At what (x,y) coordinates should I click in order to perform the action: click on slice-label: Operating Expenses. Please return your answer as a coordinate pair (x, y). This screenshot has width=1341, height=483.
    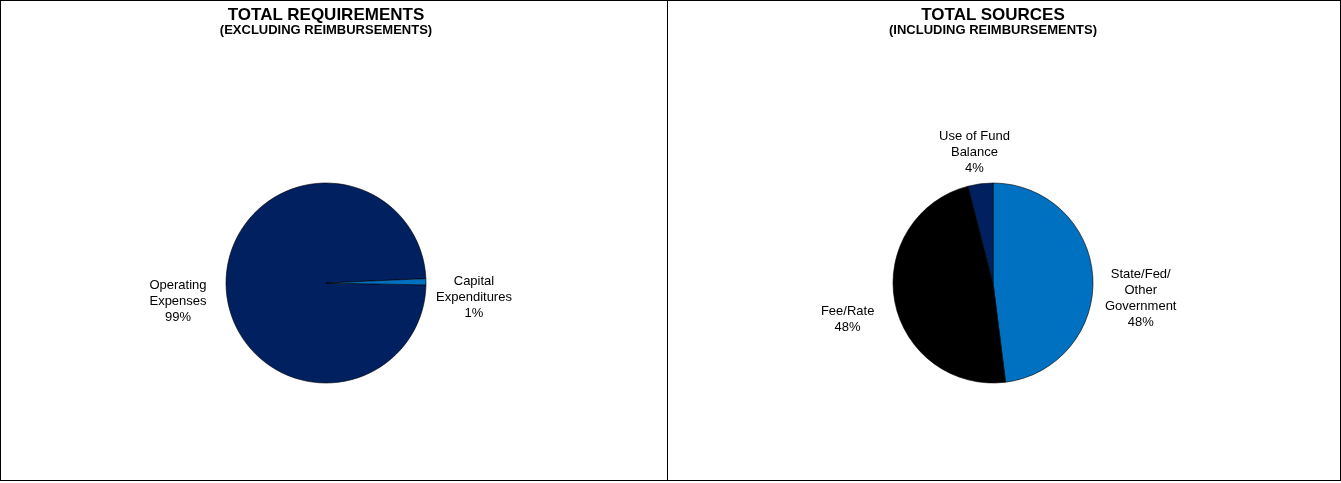
    Looking at the image, I should click on (178, 292).